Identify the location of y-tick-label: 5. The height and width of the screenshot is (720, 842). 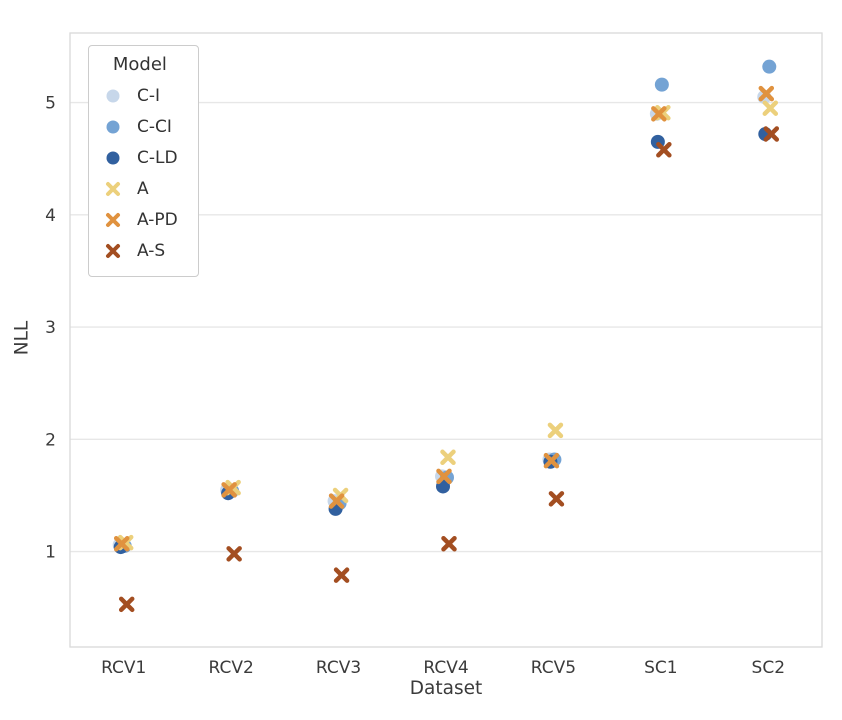
(50, 104).